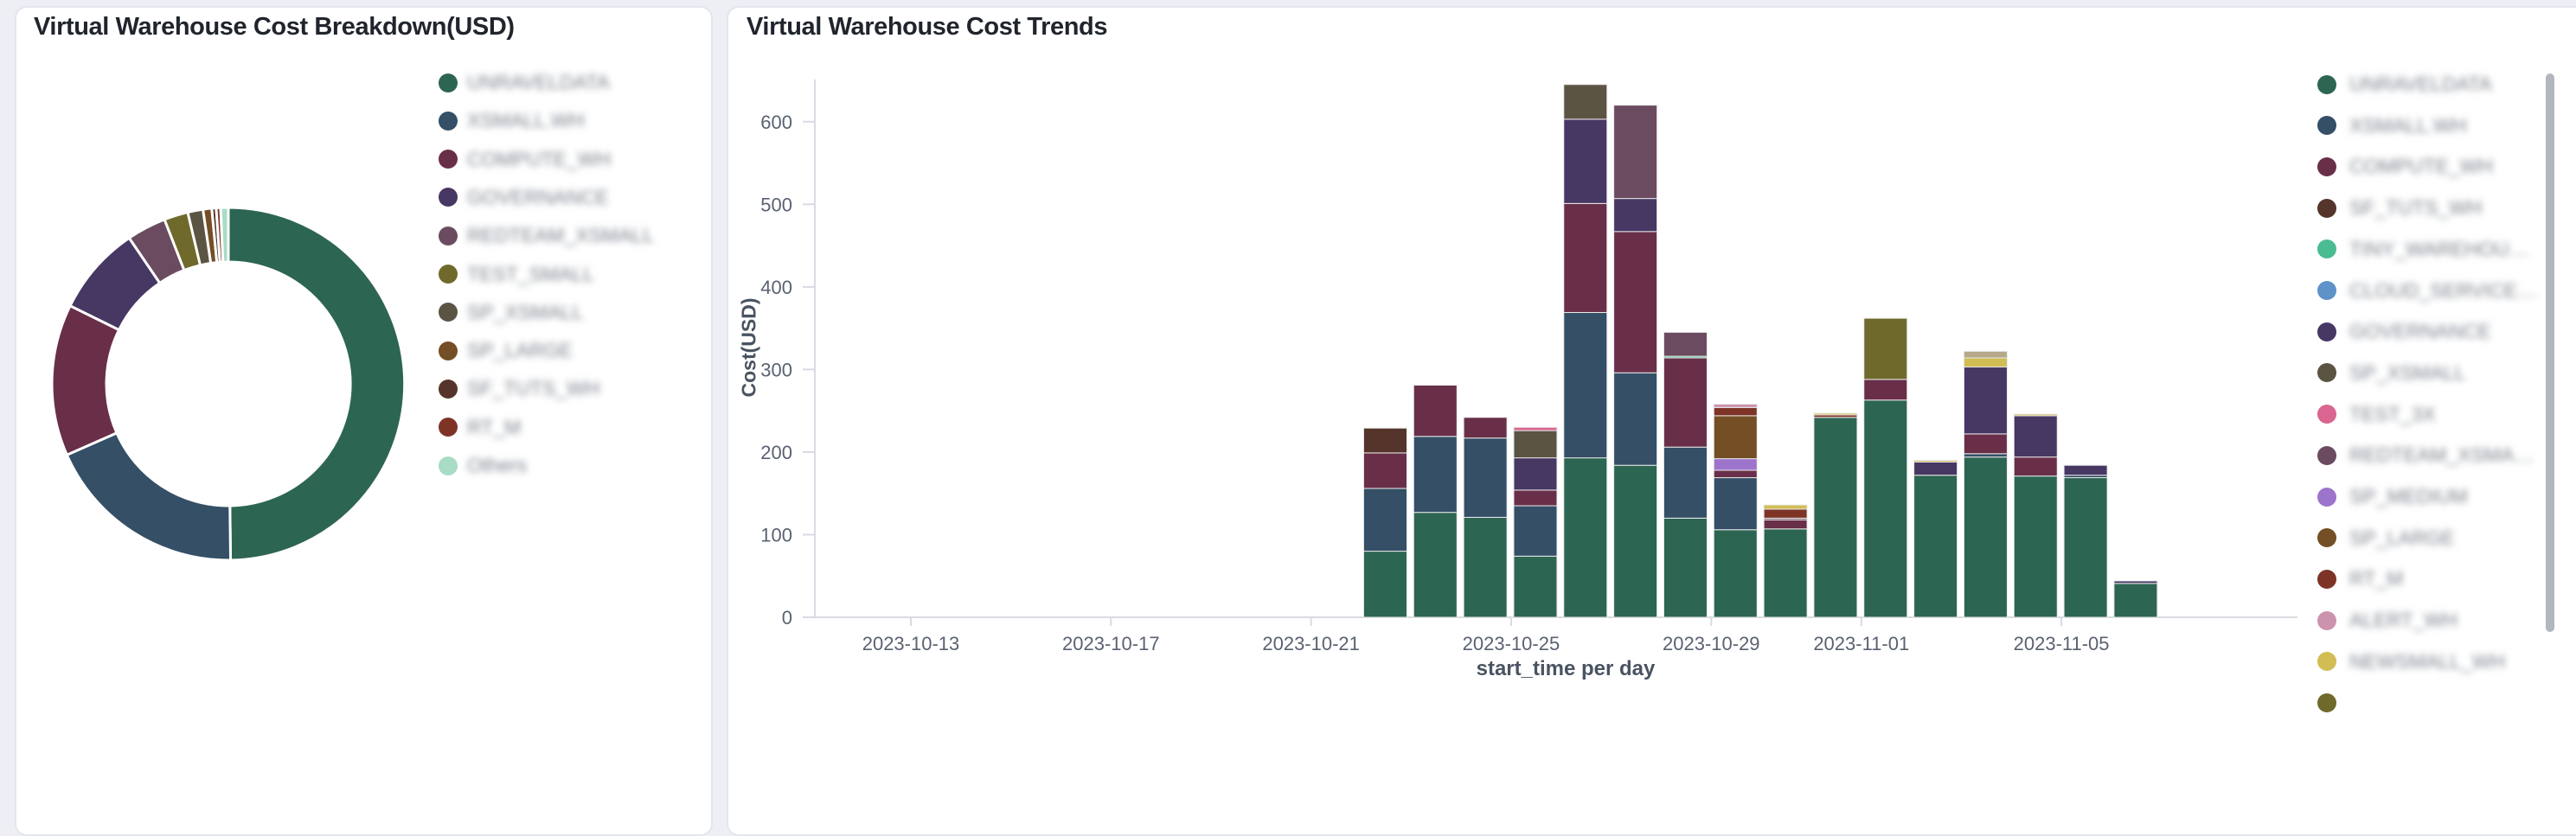 This screenshot has height=836, width=2576. Describe the element at coordinates (546, 236) in the screenshot. I see `legend-item: REDTEAM_XSMALL` at that location.